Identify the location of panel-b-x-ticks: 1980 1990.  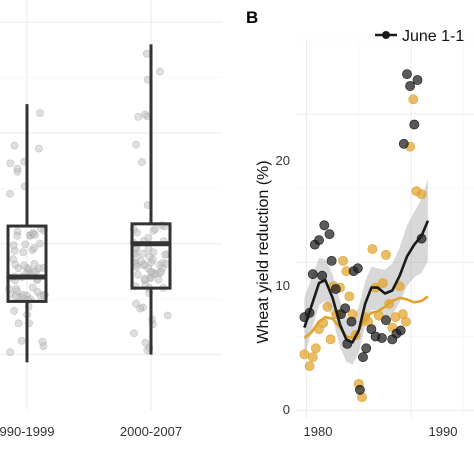
(381, 431).